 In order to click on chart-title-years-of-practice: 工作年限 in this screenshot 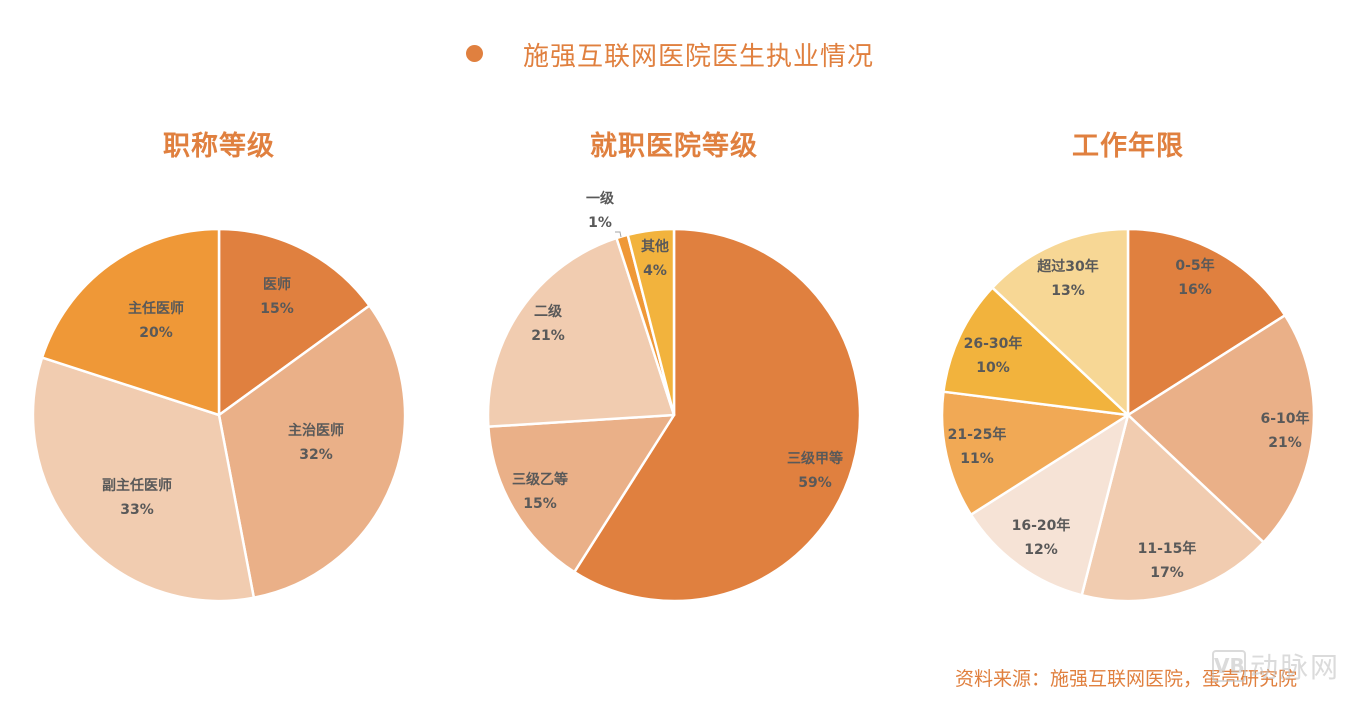, I will do `click(1128, 146)`.